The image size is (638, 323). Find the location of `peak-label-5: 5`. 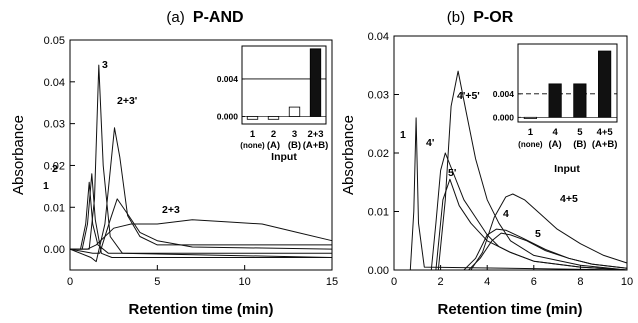

peak-label-5: 5 is located at coordinates (538, 234).